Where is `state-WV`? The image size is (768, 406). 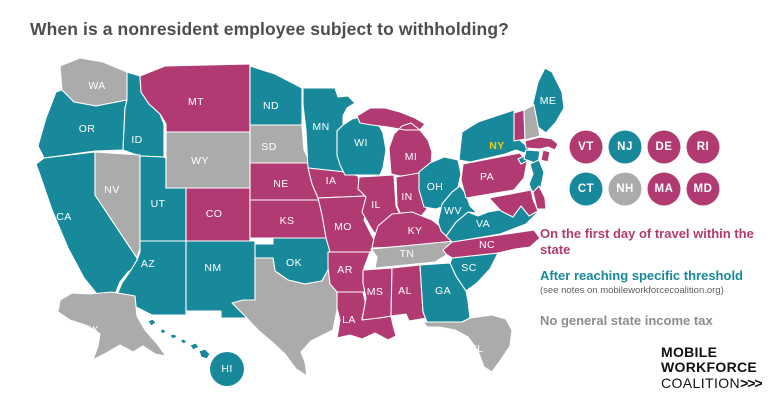 state-WV is located at coordinates (457, 211).